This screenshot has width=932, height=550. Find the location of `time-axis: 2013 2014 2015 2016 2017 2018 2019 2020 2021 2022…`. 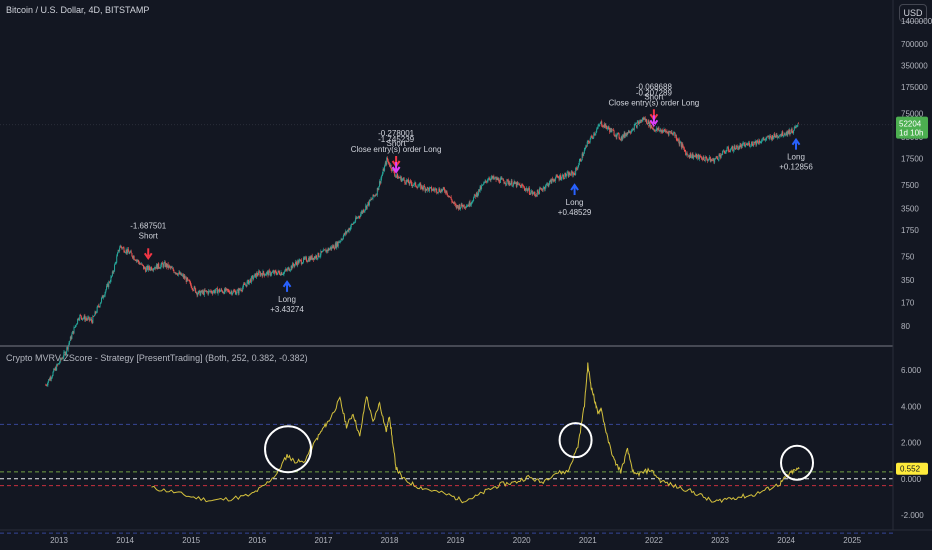

time-axis: 2013 2014 2015 2016 2017 2018 2019 2020 2021 2022… is located at coordinates (456, 540).